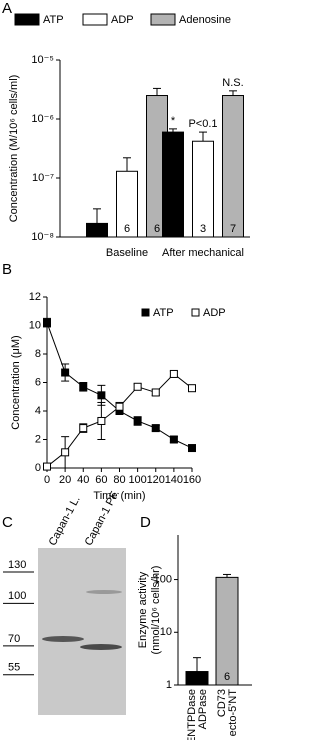 The height and width of the screenshot is (740, 320). Describe the element at coordinates (163, 579) in the screenshot. I see `y-tick-label: 100` at that location.